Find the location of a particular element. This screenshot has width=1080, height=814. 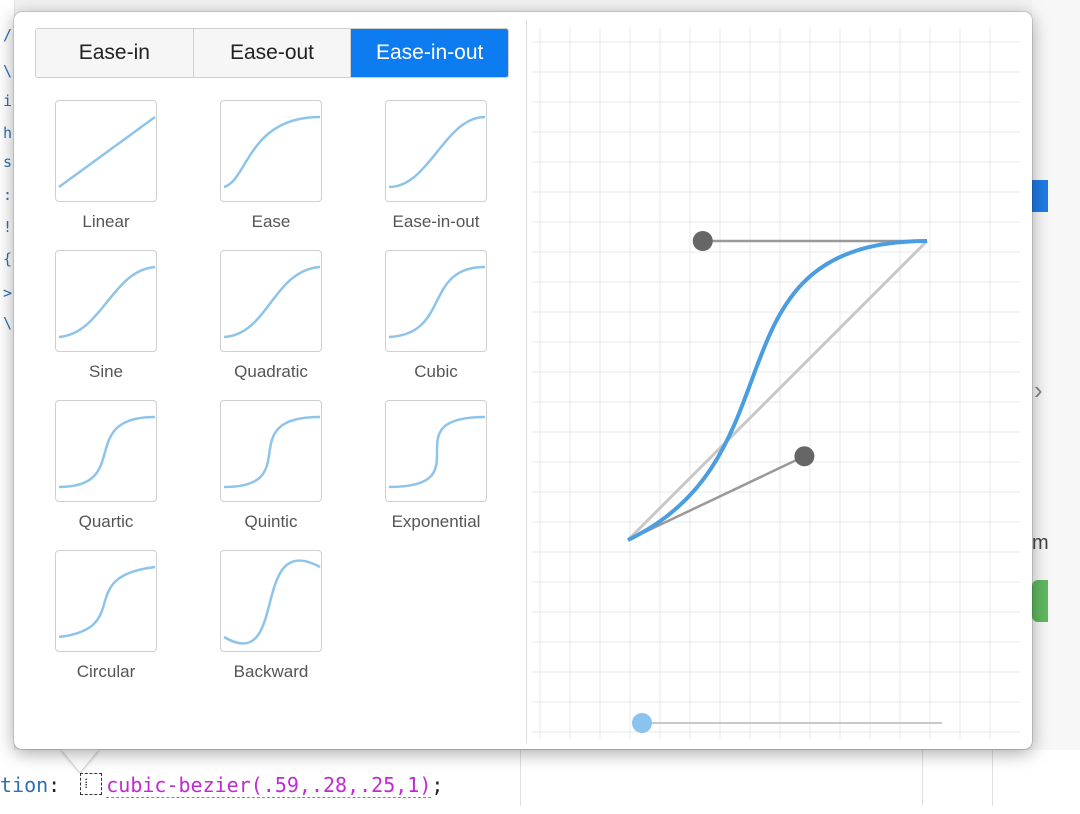

preset-label: Backward is located at coordinates (271, 671).